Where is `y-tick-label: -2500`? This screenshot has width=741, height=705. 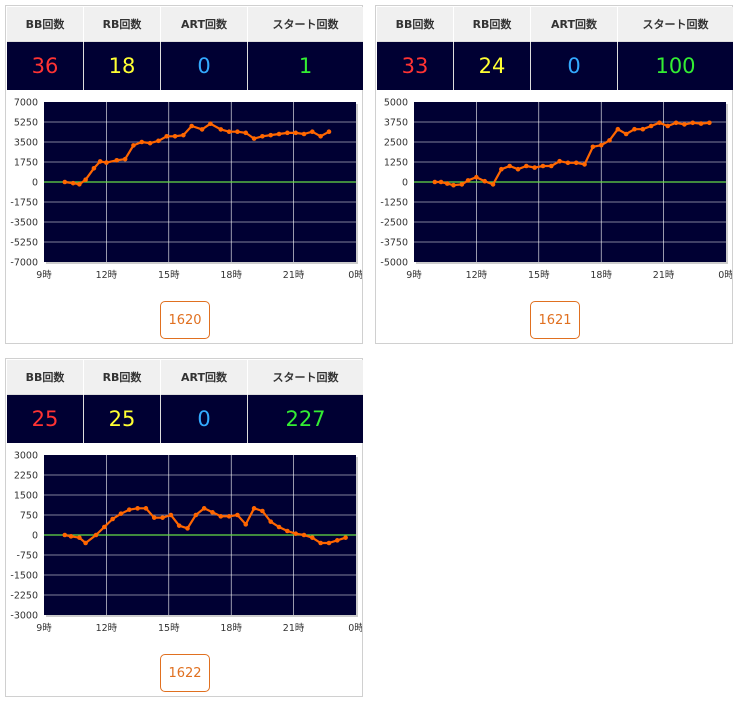
y-tick-label: -2500 is located at coordinates (394, 223).